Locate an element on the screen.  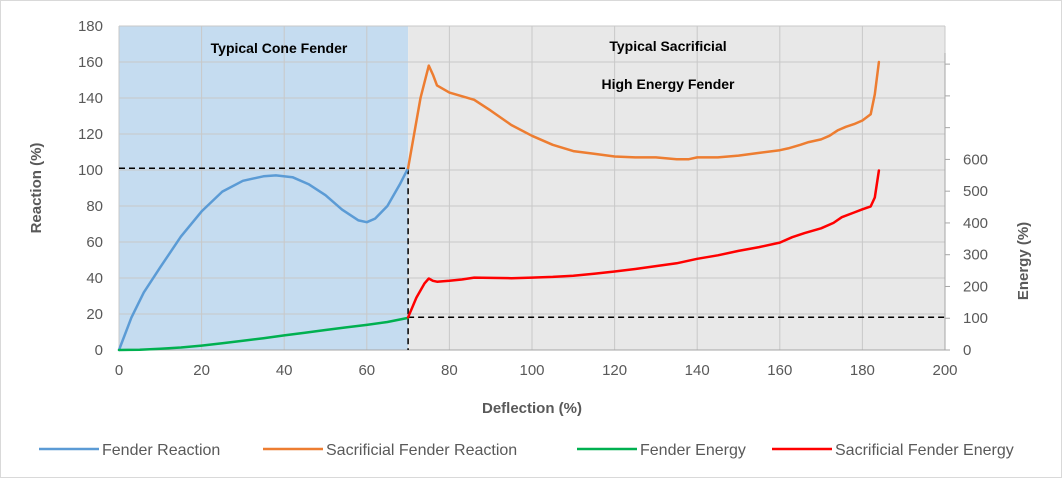
y-tick-label: 20 is located at coordinates (94, 314).